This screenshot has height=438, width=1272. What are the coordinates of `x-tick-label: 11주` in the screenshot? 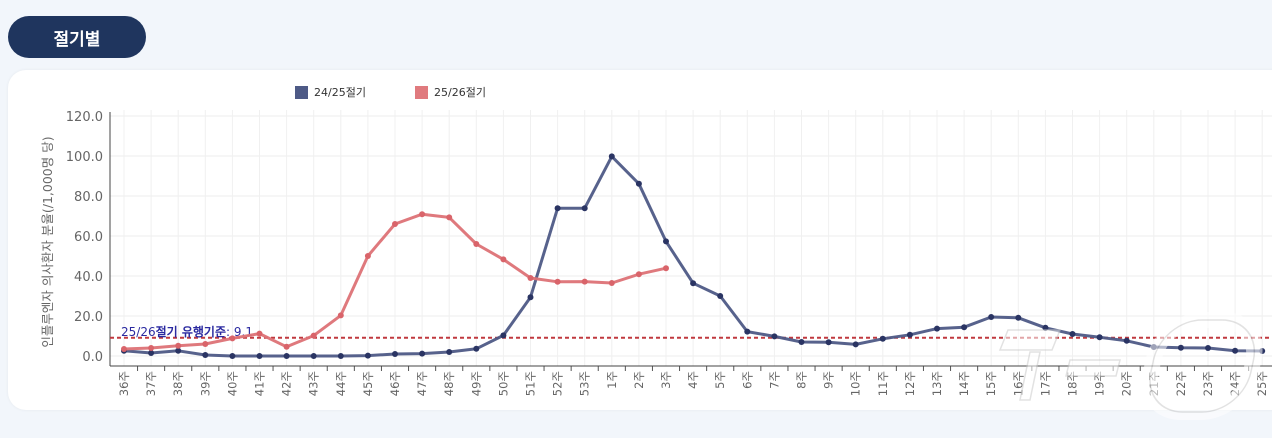 It's located at (883, 383).